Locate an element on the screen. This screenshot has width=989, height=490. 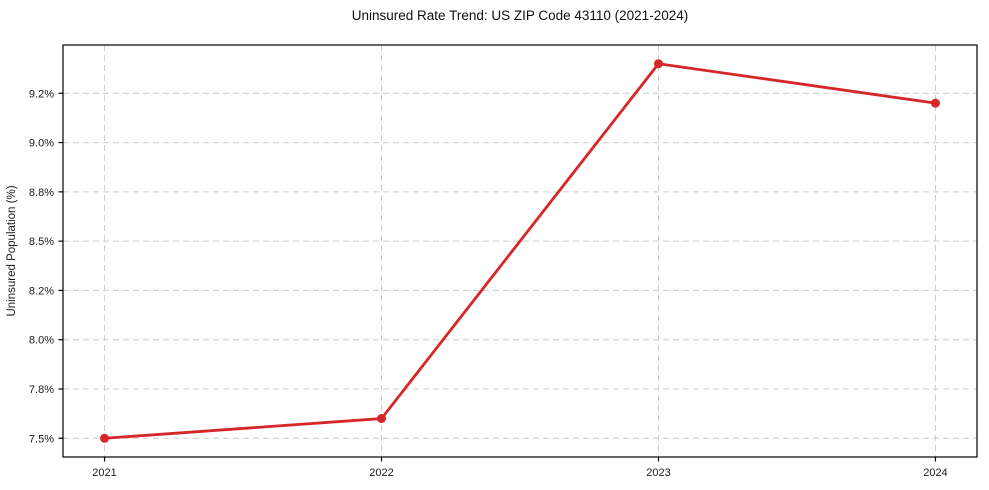
data-point-2024 is located at coordinates (935, 103).